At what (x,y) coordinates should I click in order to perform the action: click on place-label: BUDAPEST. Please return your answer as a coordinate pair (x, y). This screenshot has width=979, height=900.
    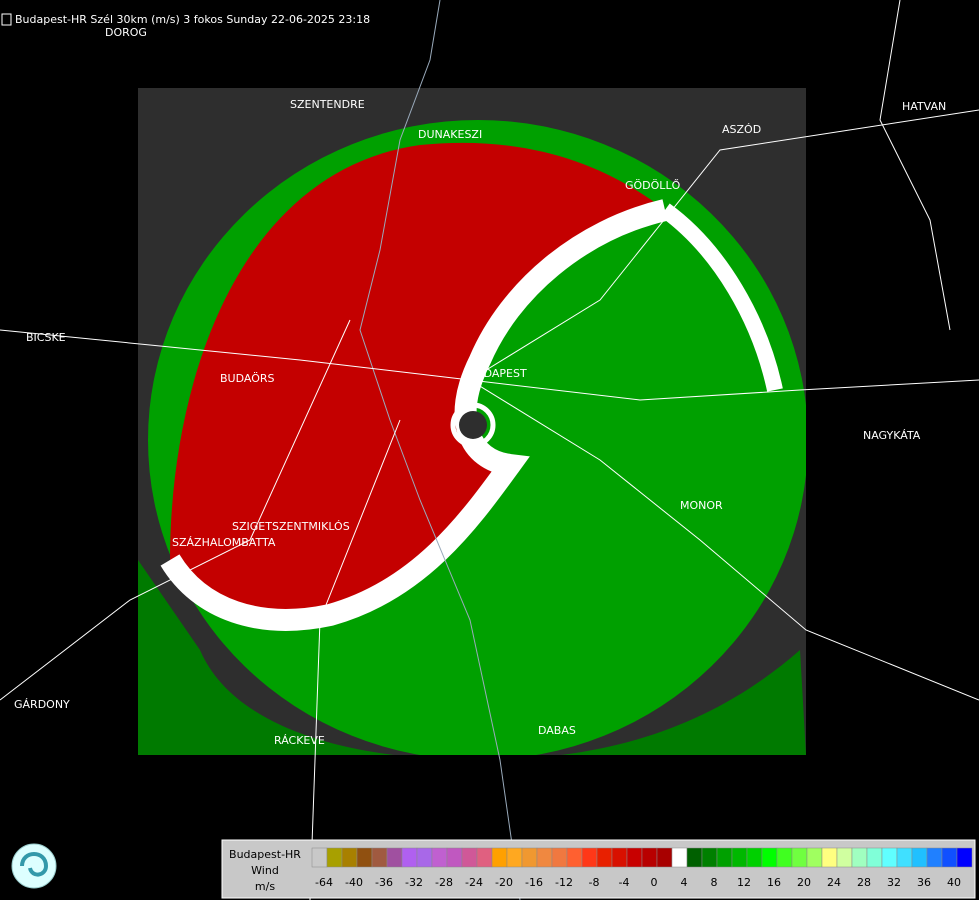
    Looking at the image, I should click on (497, 373).